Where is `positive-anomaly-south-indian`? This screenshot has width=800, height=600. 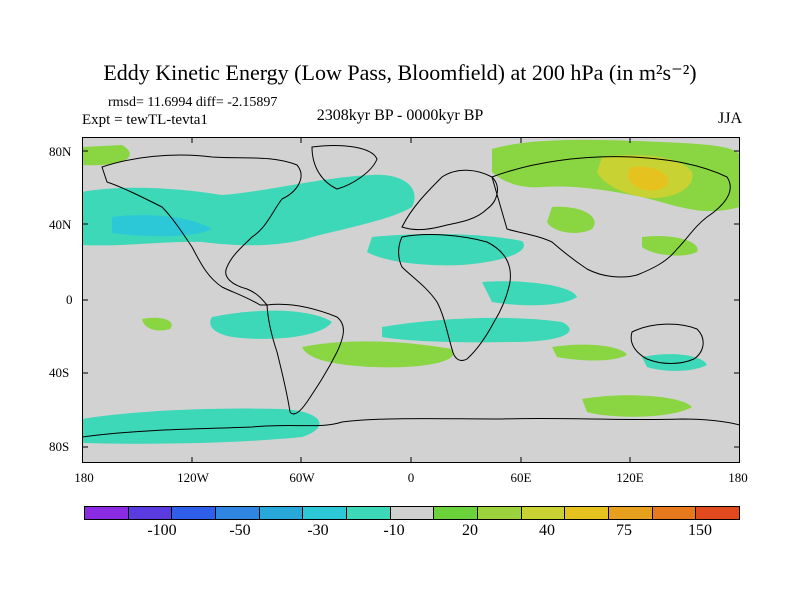
positive-anomaly-south-indian is located at coordinates (589, 352).